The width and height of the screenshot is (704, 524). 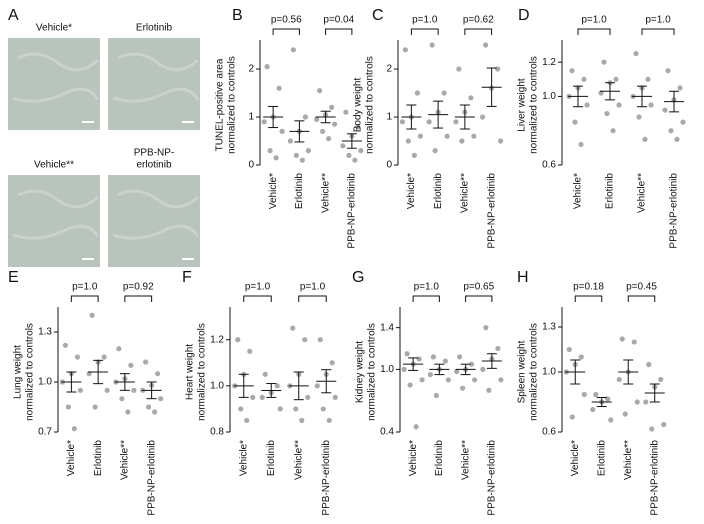 What do you see at coordinates (594, 20) in the screenshot?
I see `p-value: p=1.0` at bounding box center [594, 20].